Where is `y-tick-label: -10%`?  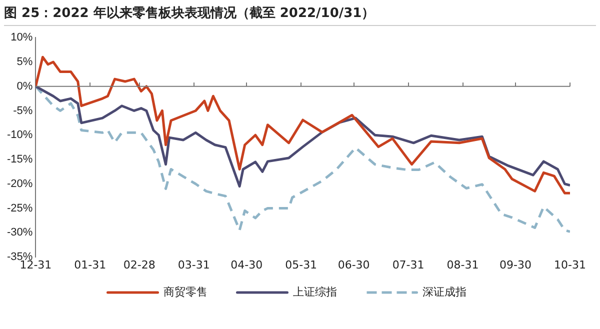
y-tick-label: -10% is located at coordinates (19, 135).